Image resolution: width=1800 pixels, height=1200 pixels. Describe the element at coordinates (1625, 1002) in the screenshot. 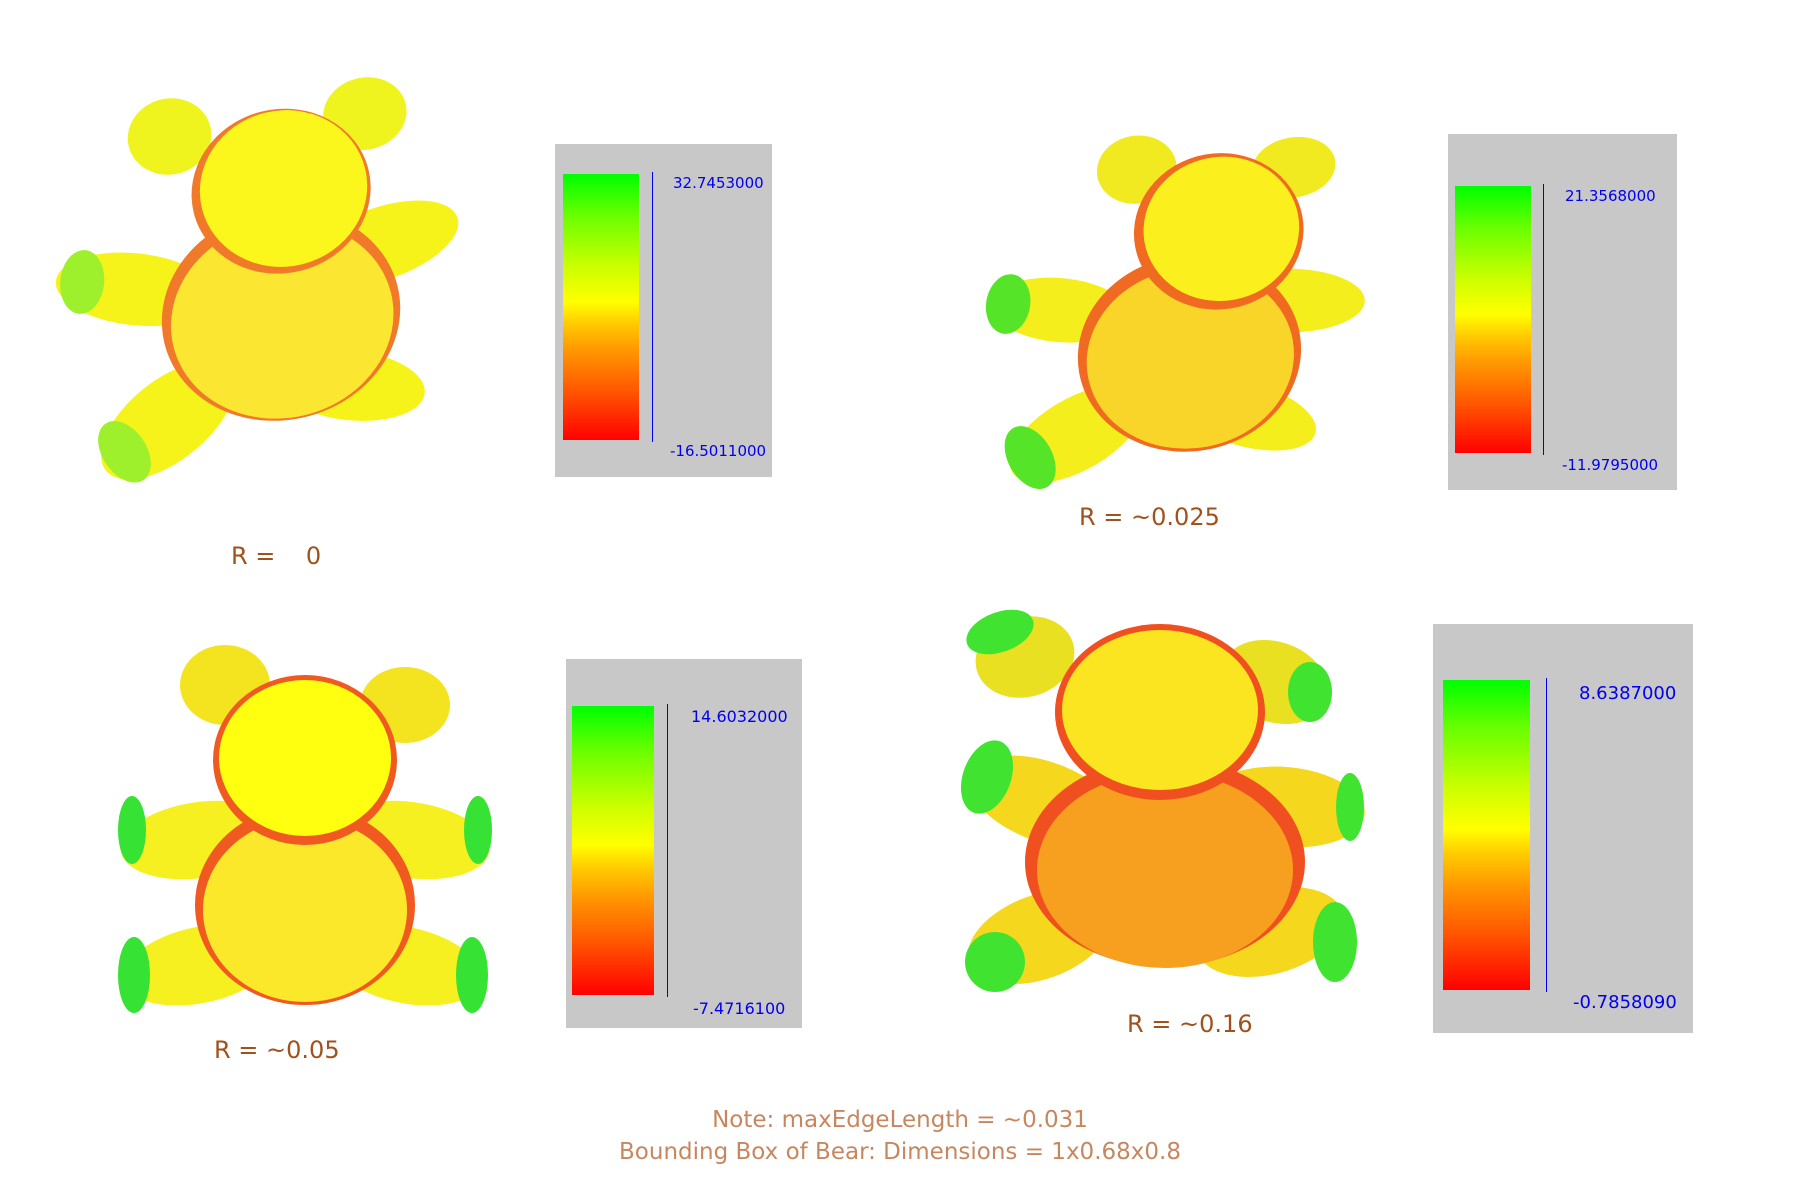

I see `legend-min-value: -0.7858090` at that location.